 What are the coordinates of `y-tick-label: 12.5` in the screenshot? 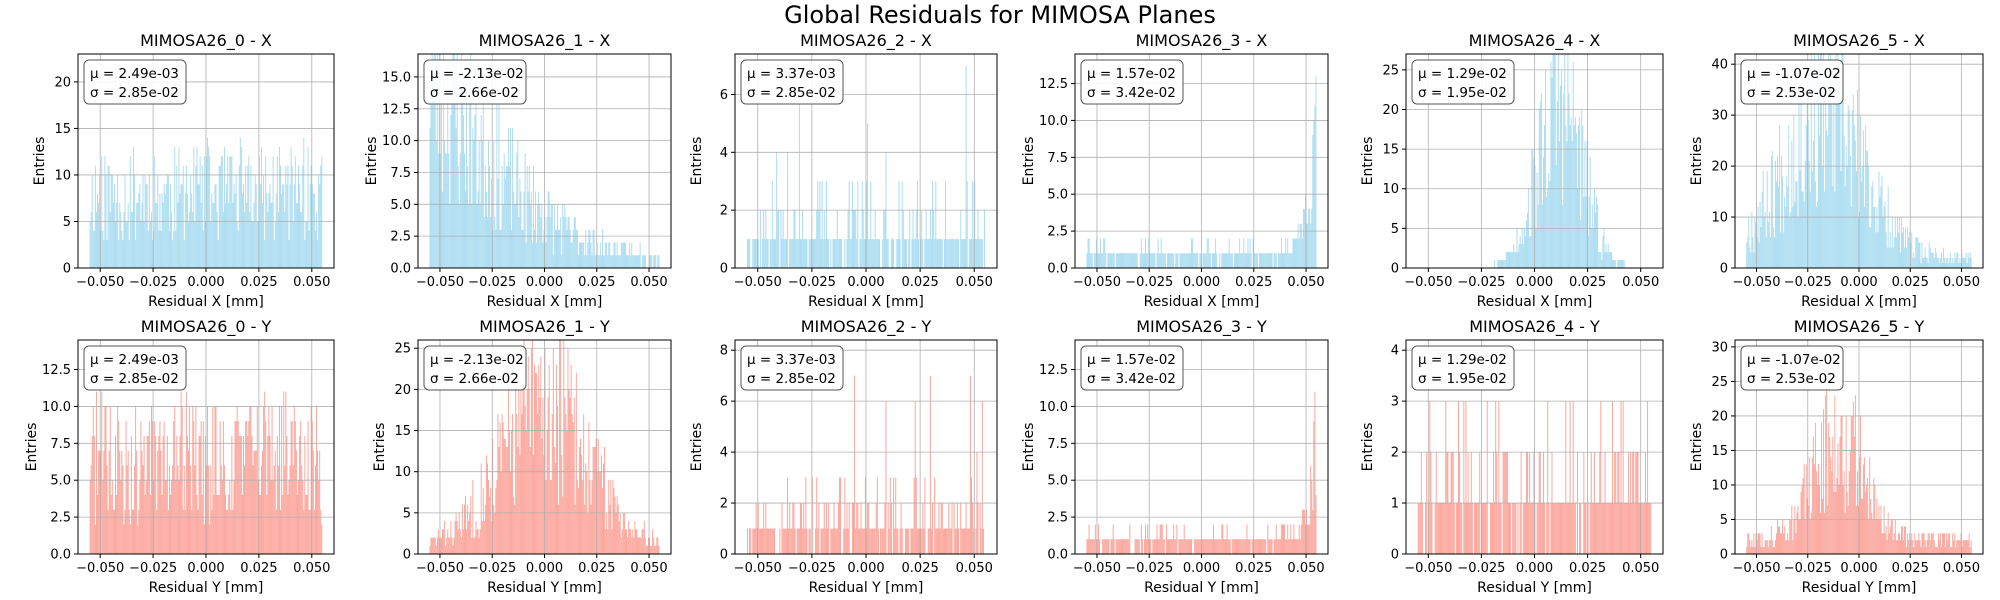 It's located at (1053, 84).